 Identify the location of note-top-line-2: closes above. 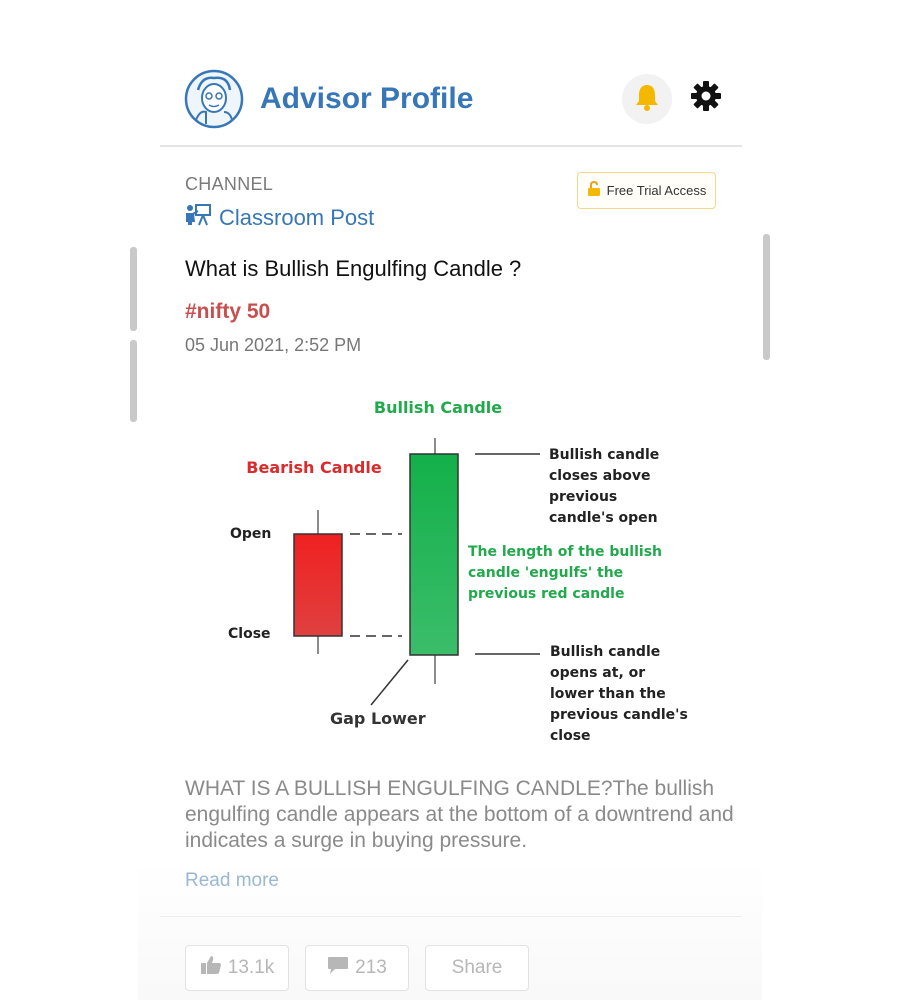
(599, 476).